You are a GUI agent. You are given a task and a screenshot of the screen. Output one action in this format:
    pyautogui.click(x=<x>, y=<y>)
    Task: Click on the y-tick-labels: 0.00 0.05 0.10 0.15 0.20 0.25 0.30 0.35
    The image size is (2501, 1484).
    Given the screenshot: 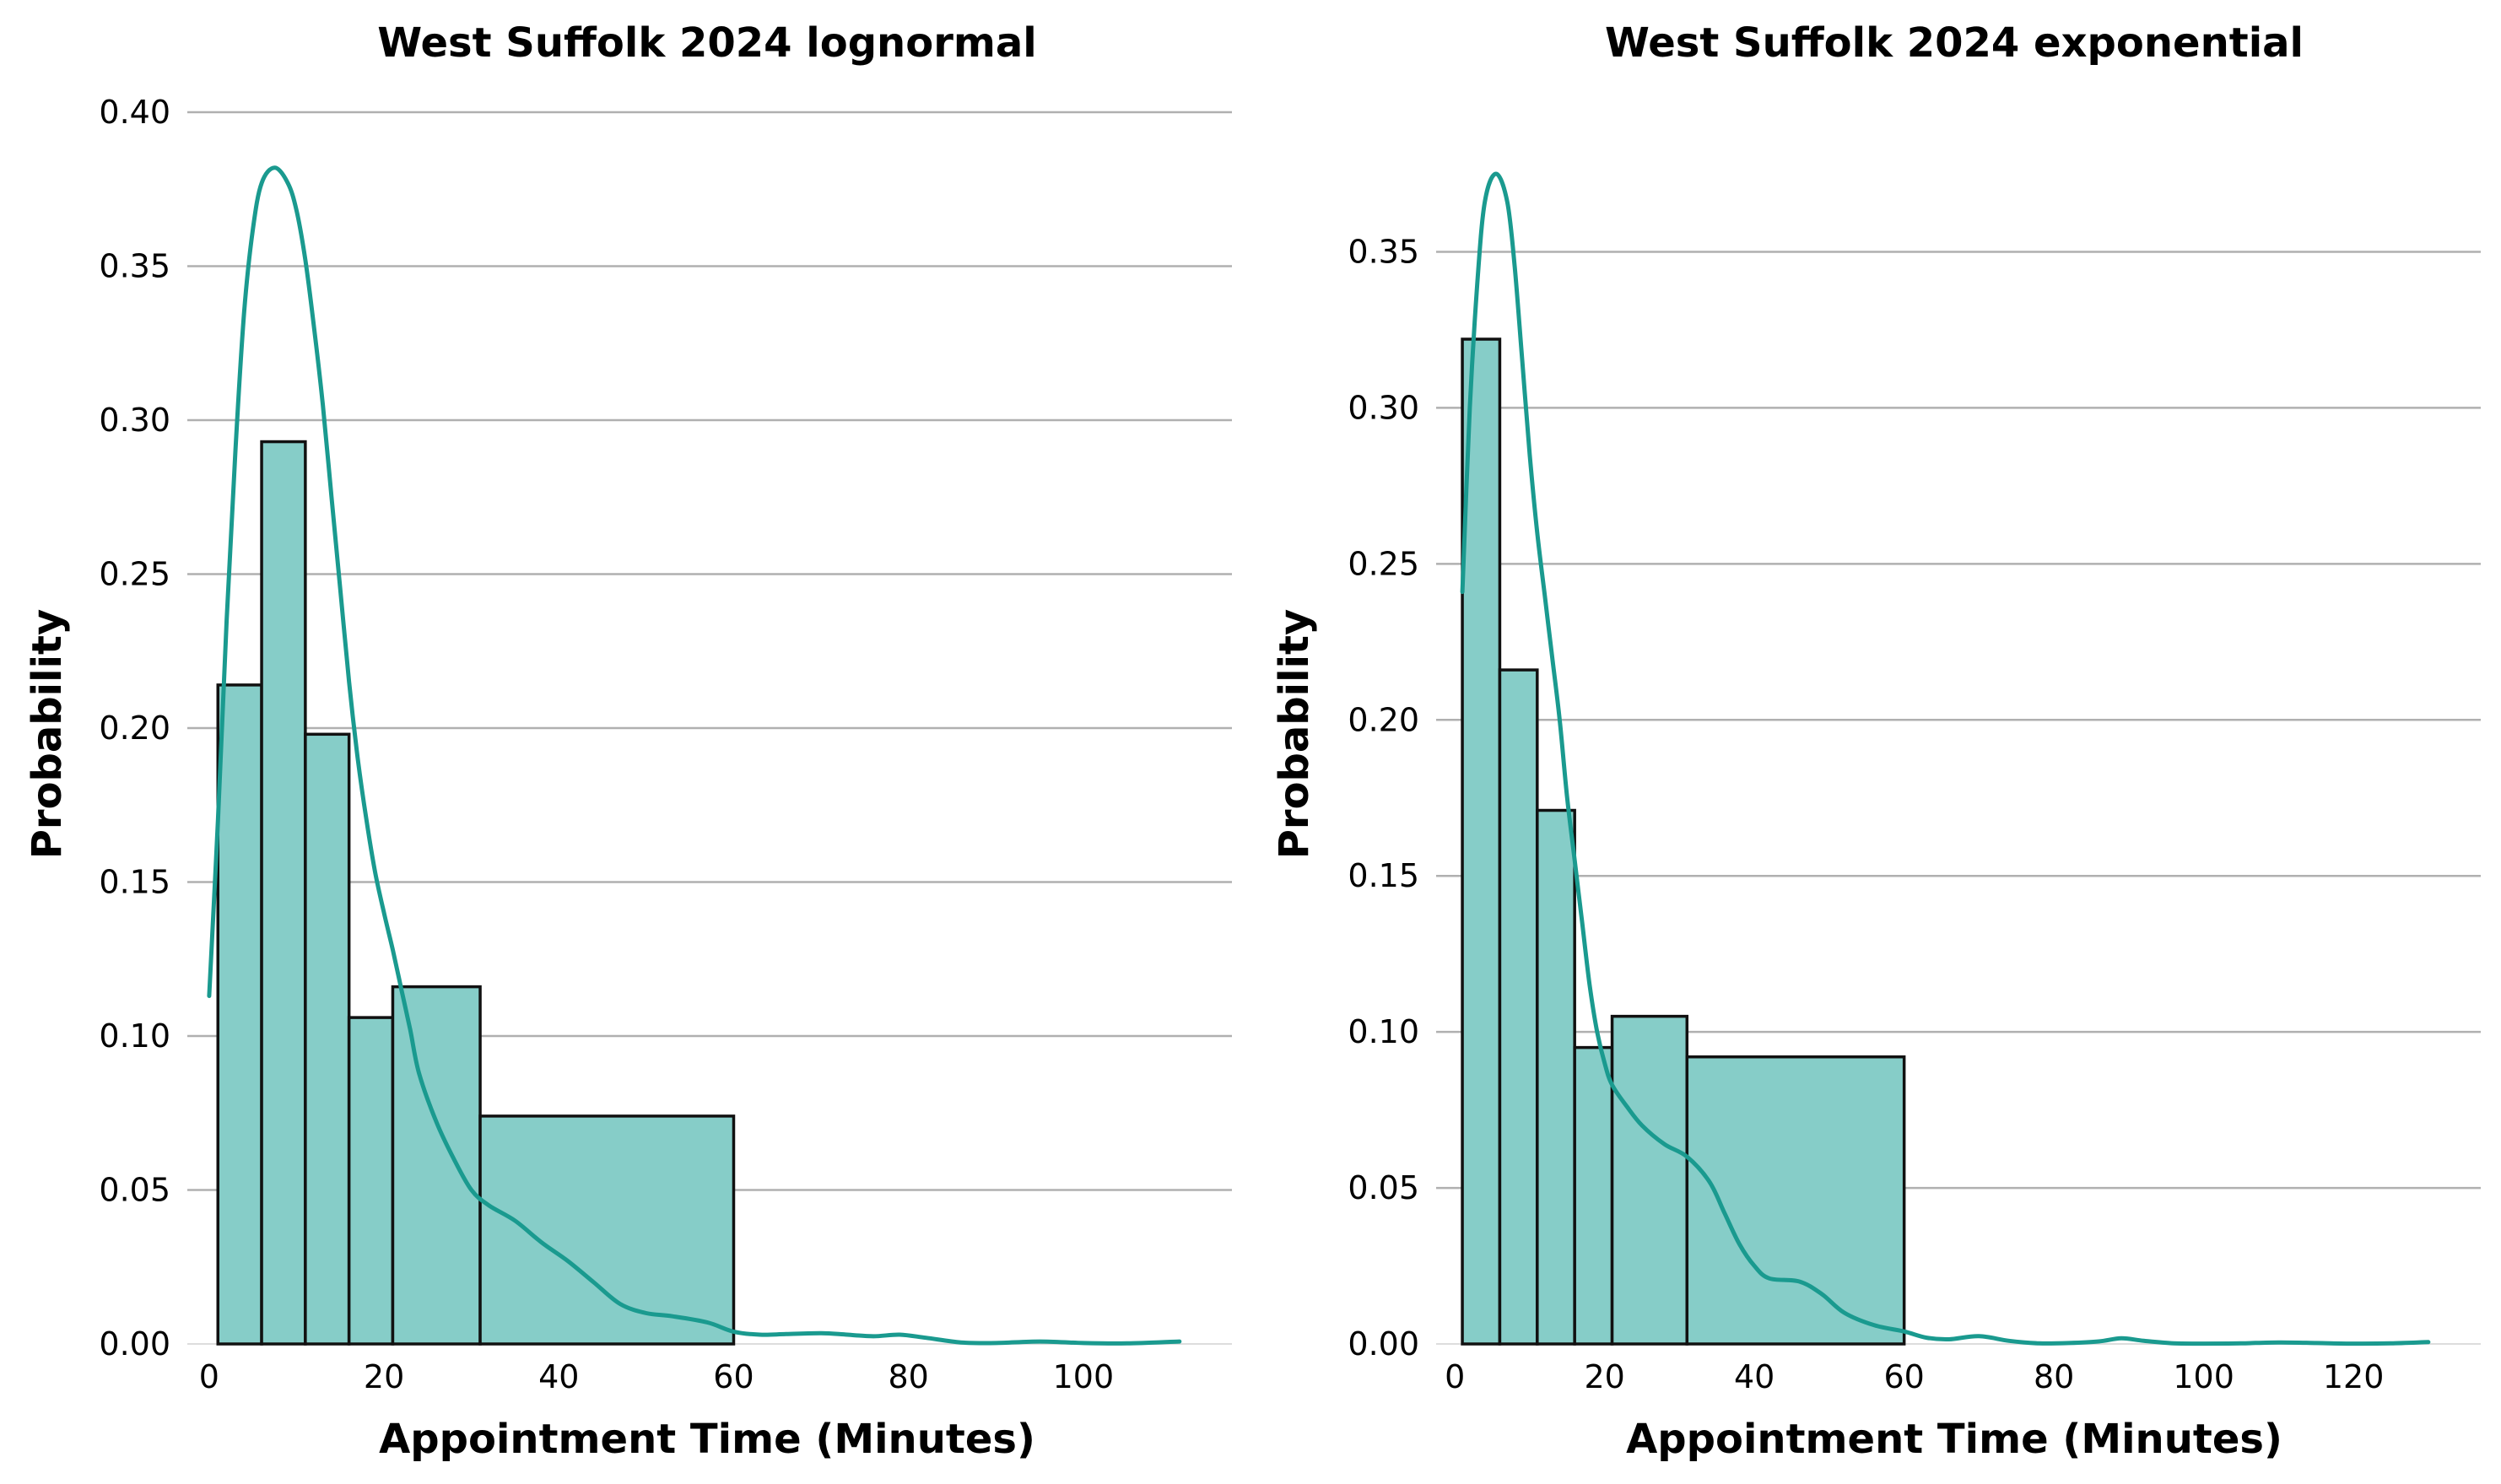 What is the action you would take?
    pyautogui.click(x=1383, y=798)
    